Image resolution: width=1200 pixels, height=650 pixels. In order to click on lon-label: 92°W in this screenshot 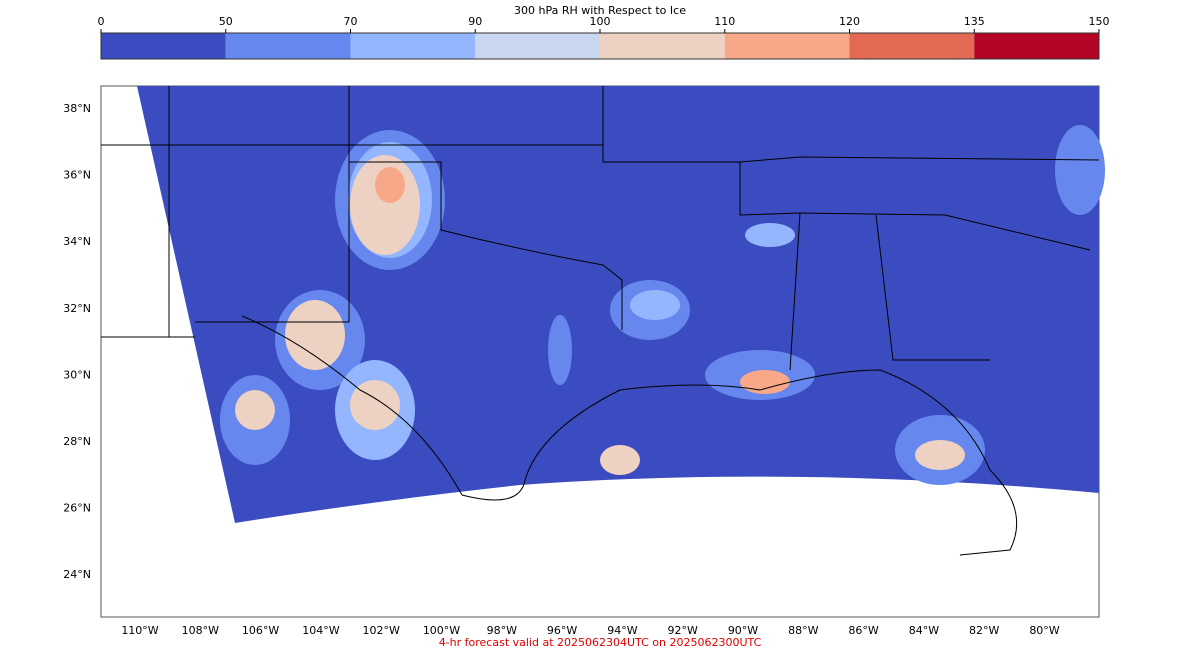, I will do `click(683, 630)`.